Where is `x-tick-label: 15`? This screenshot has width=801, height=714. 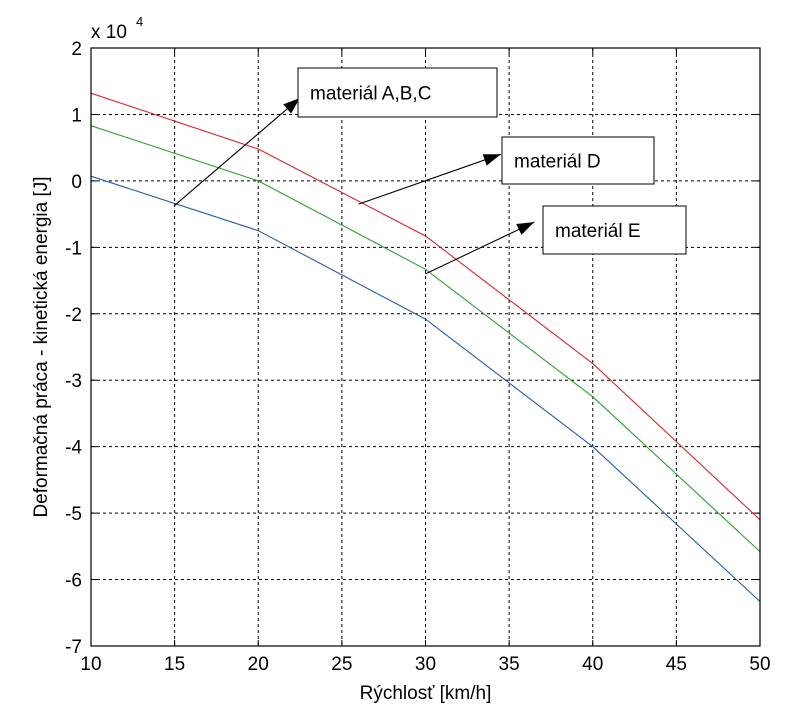 x-tick-label: 15 is located at coordinates (174, 664).